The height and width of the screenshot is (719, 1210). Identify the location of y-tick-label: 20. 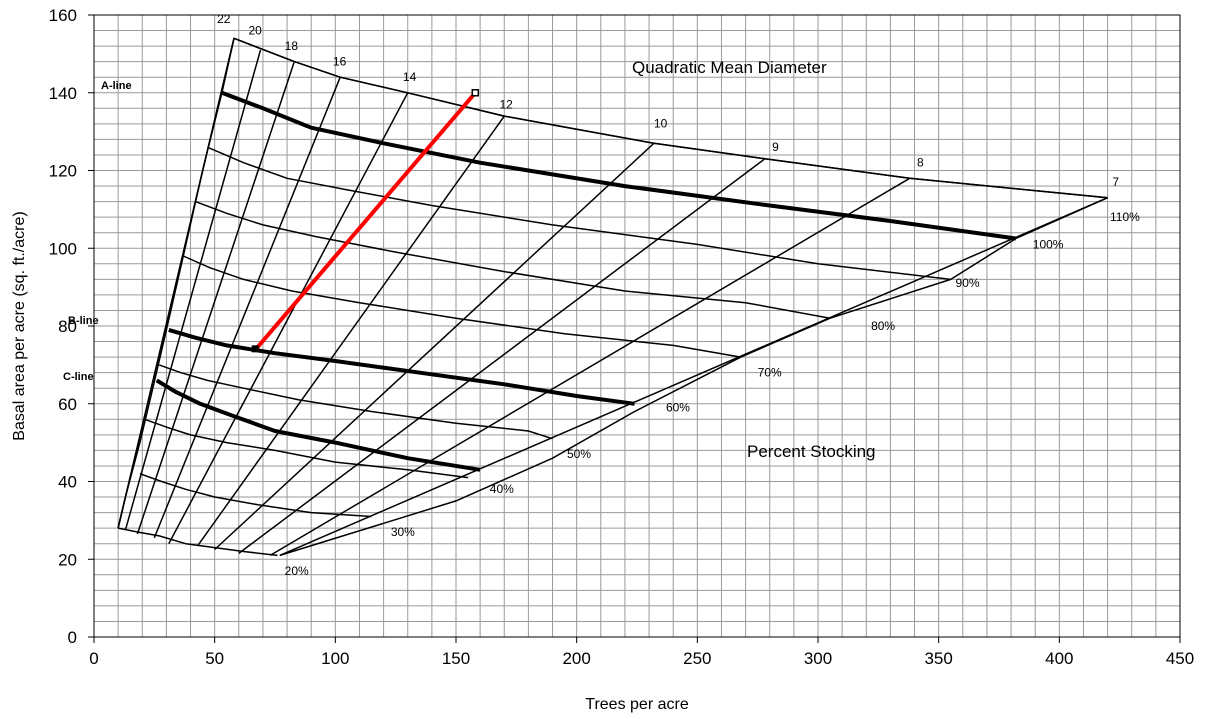
(67, 559).